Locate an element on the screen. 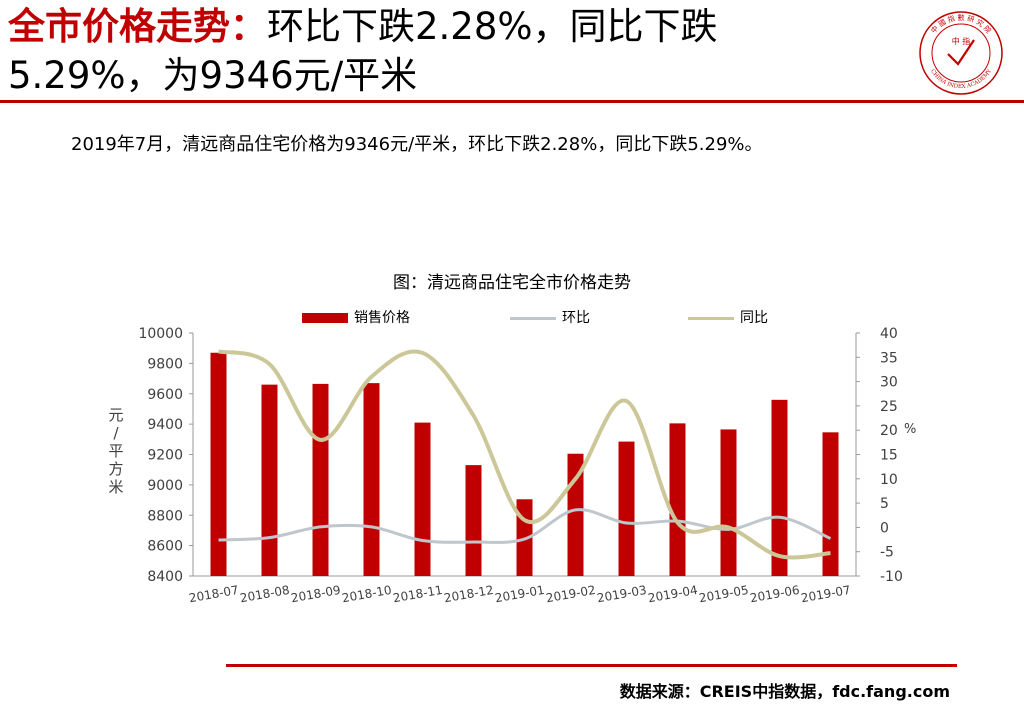 The height and width of the screenshot is (709, 1024). legend-label-yoy: 同比 is located at coordinates (754, 318).